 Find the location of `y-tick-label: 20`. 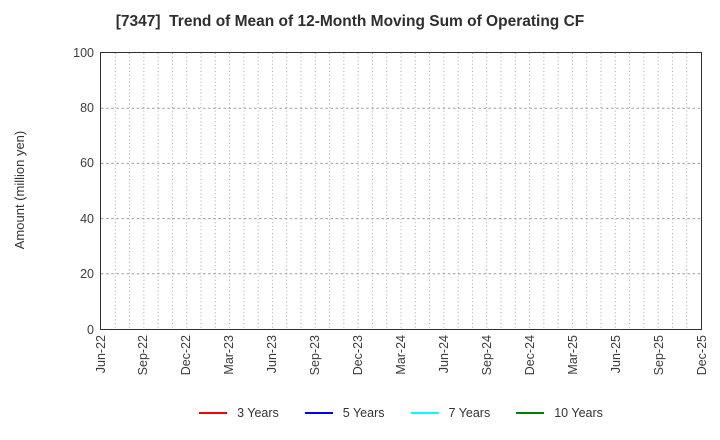

y-tick-label: 20 is located at coordinates (87, 274).